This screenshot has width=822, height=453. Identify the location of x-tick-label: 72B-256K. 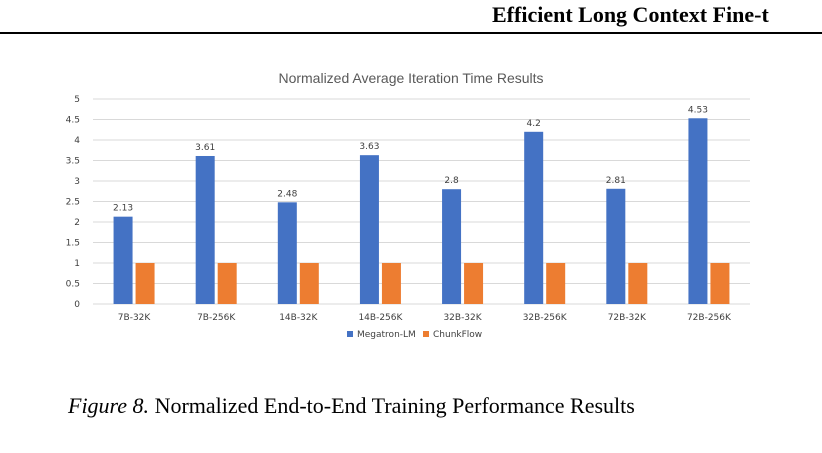
(709, 318).